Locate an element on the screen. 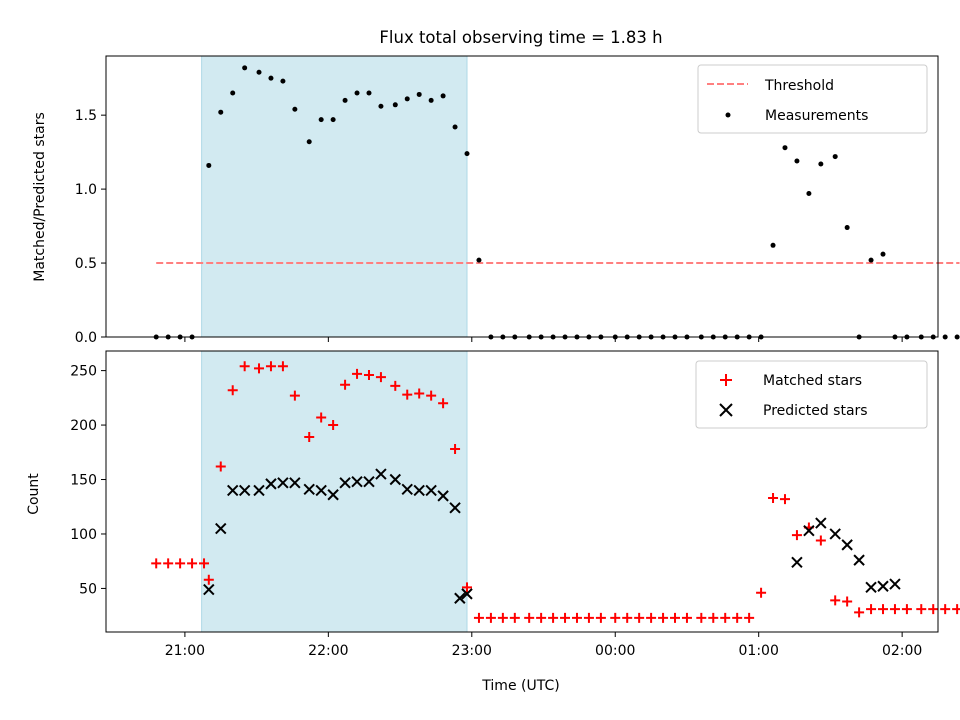 The width and height of the screenshot is (960, 720). matched-legend-label: Matched stars is located at coordinates (812, 381).